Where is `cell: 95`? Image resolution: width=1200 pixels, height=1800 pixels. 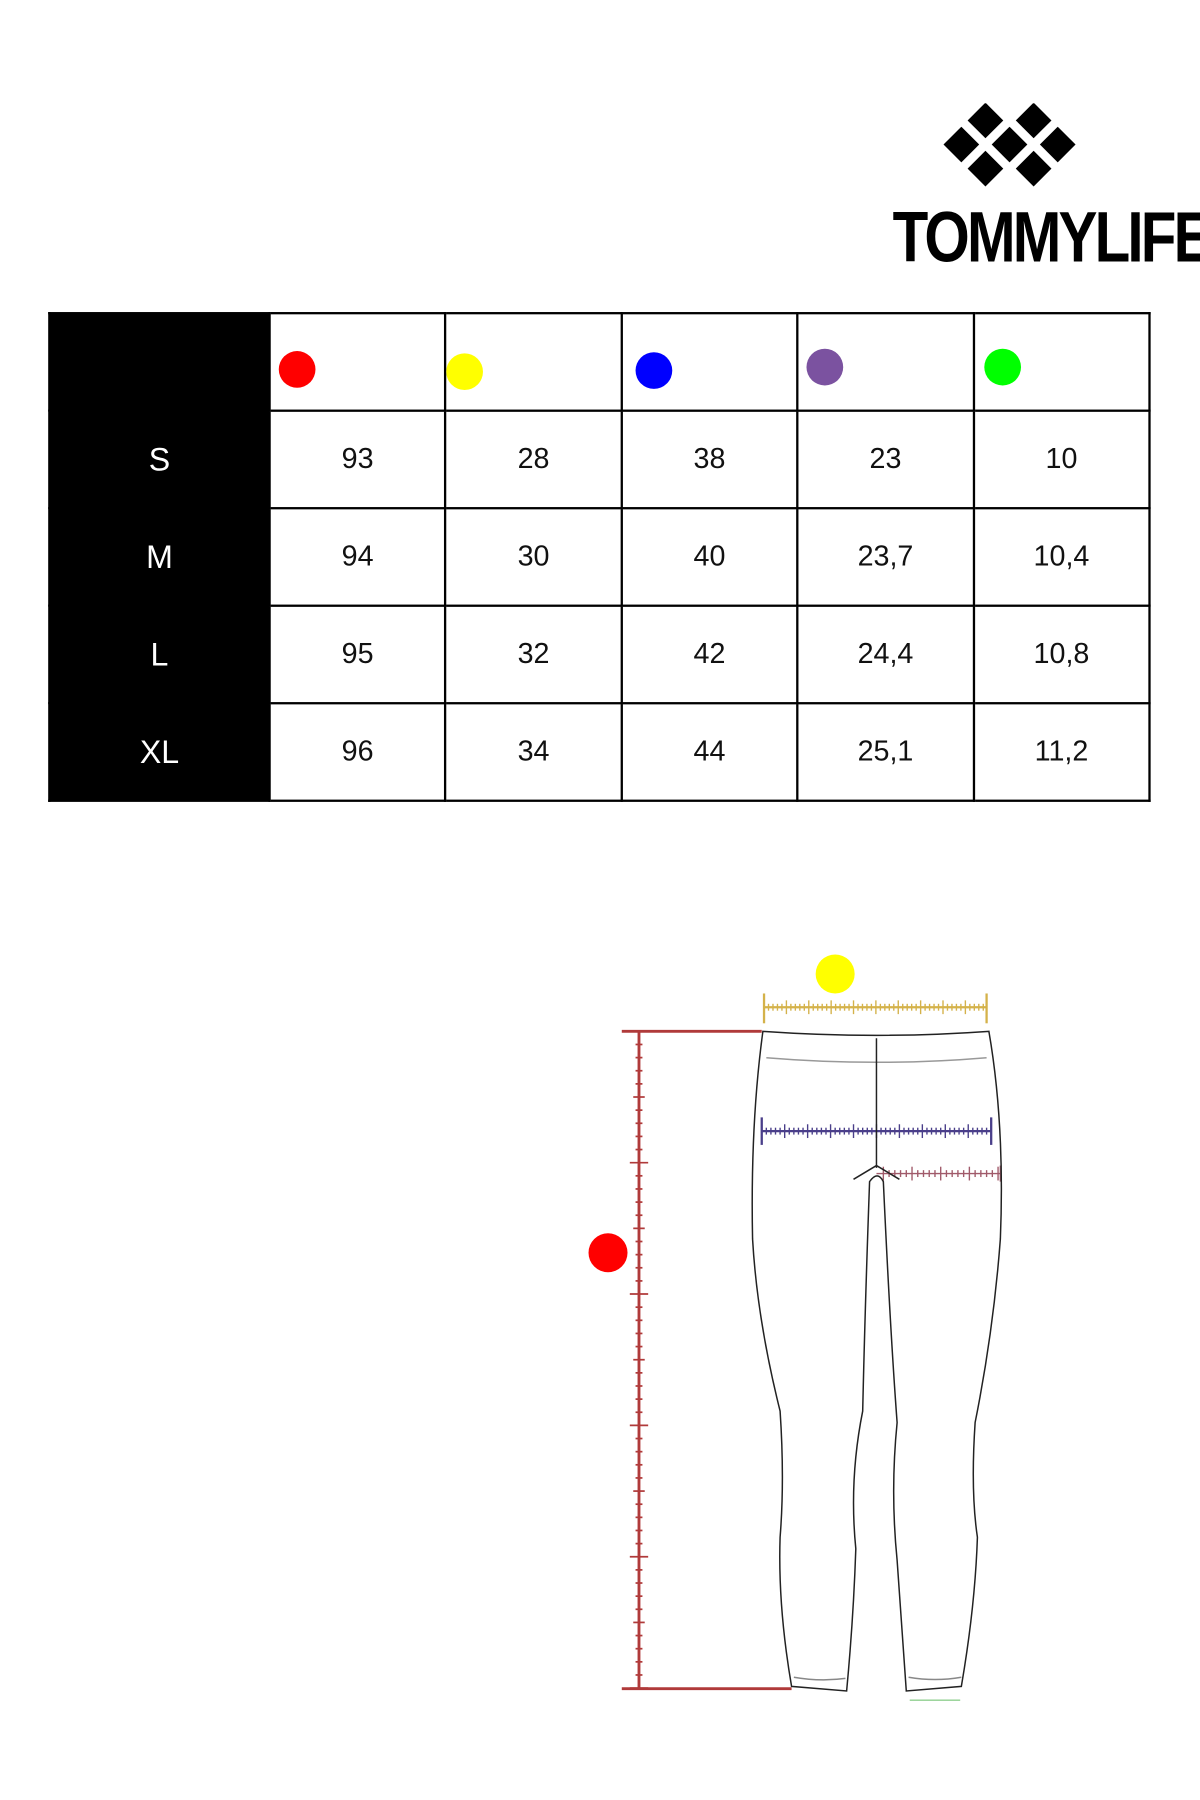
cell: 95 is located at coordinates (357, 654).